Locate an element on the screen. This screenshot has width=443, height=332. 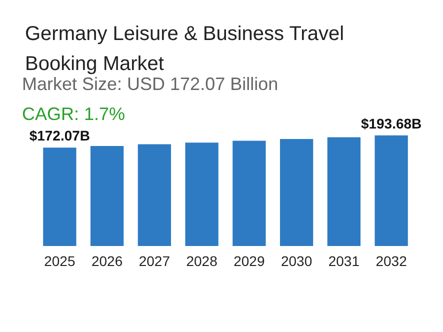
x-tick-label: 2030 is located at coordinates (296, 261).